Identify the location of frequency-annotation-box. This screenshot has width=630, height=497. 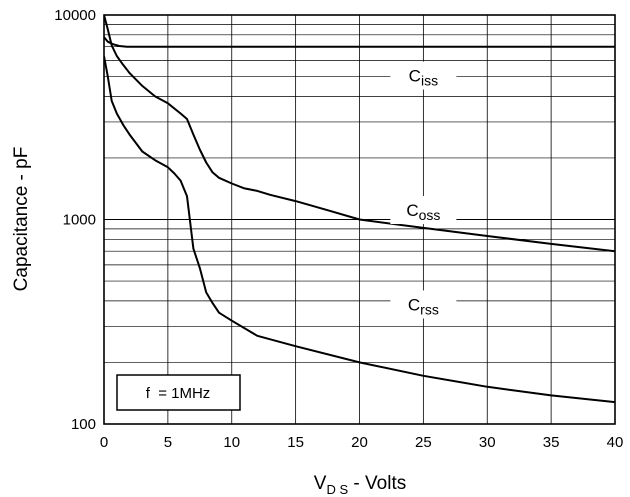
(178, 392).